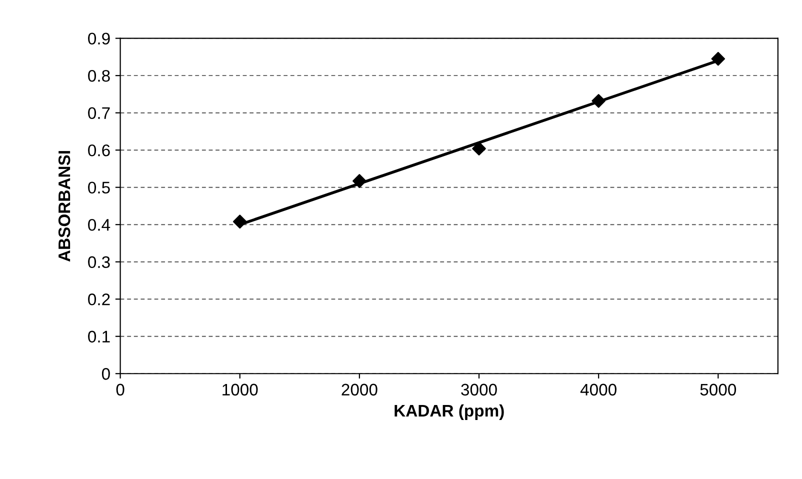 This screenshot has height=479, width=802. I want to click on y-tick-label: 0.5, so click(99, 188).